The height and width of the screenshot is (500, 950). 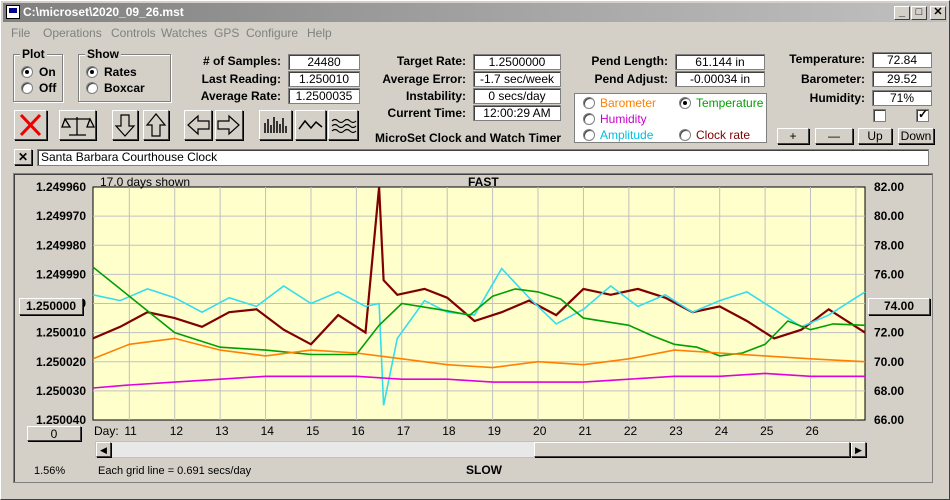 I want to click on title-bar: C:\microset\2020_09_26.mst, so click(x=475, y=12).